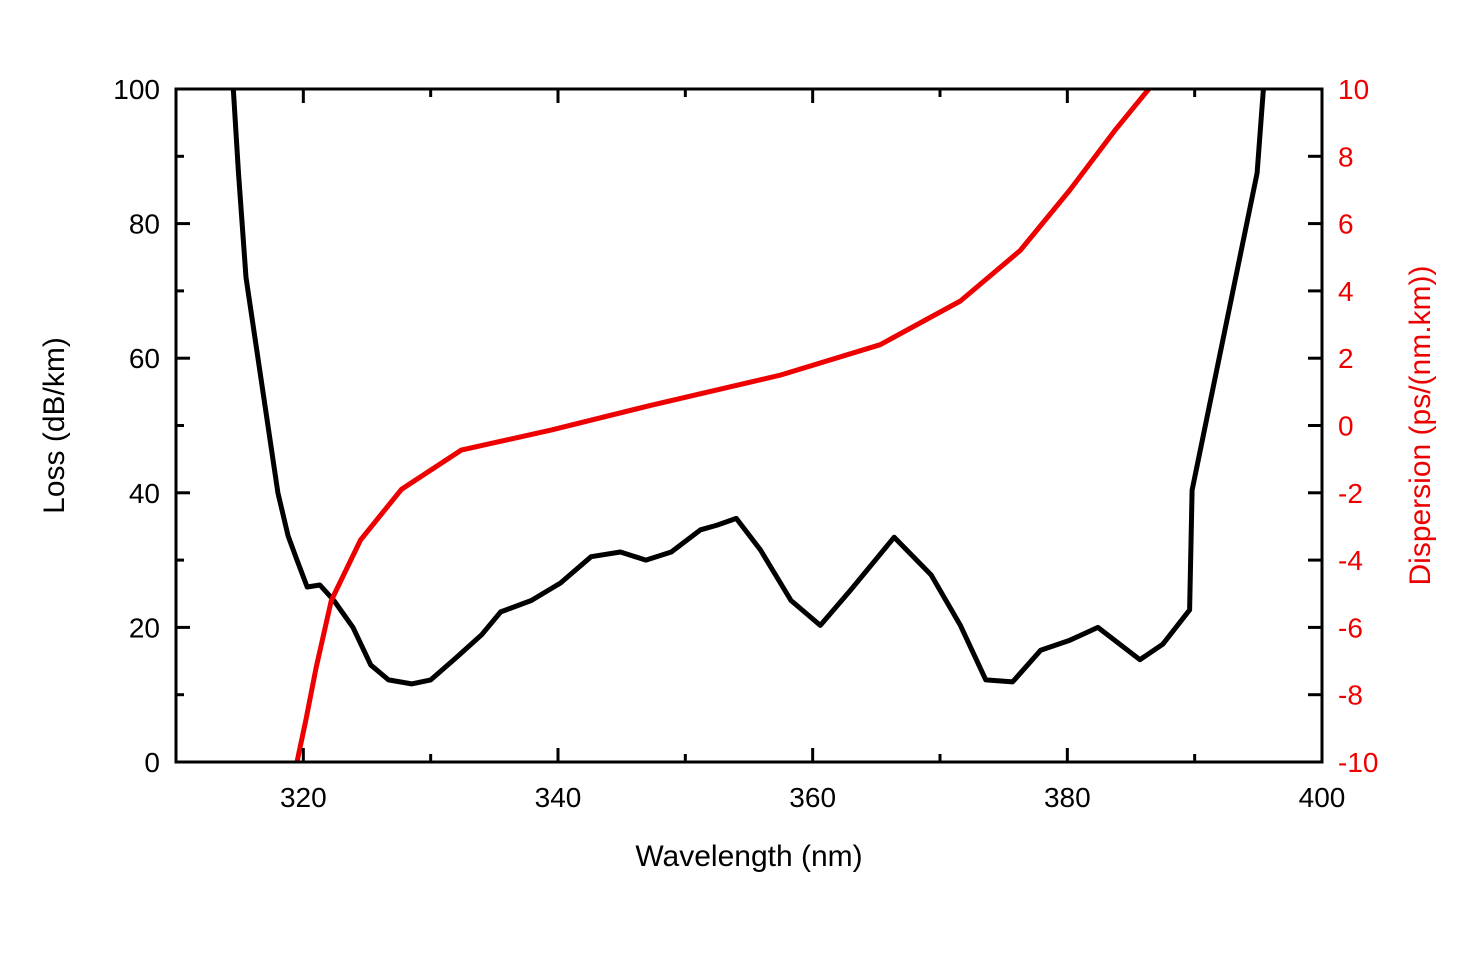 The width and height of the screenshot is (1459, 964). Describe the element at coordinates (152, 762) in the screenshot. I see `y-tick-label-left: 0` at that location.